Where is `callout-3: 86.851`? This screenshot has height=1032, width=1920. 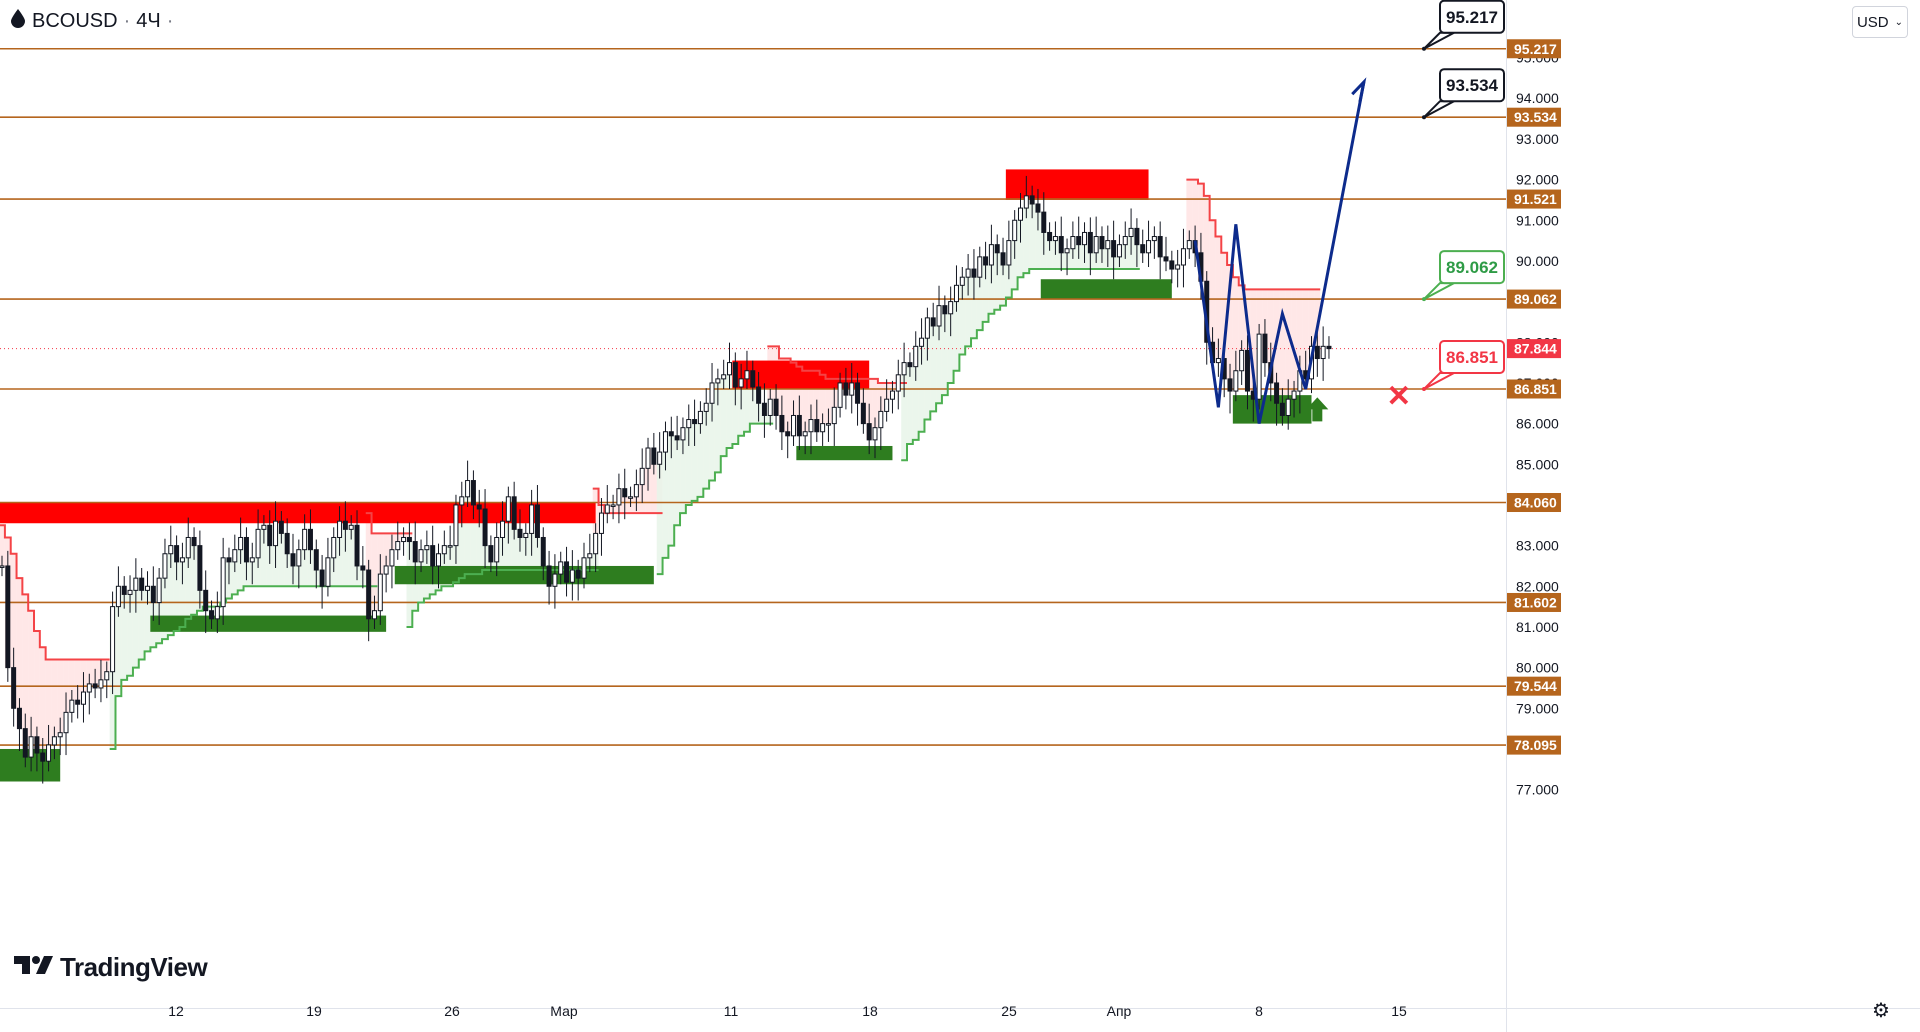 callout-3: 86.851 is located at coordinates (1463, 365).